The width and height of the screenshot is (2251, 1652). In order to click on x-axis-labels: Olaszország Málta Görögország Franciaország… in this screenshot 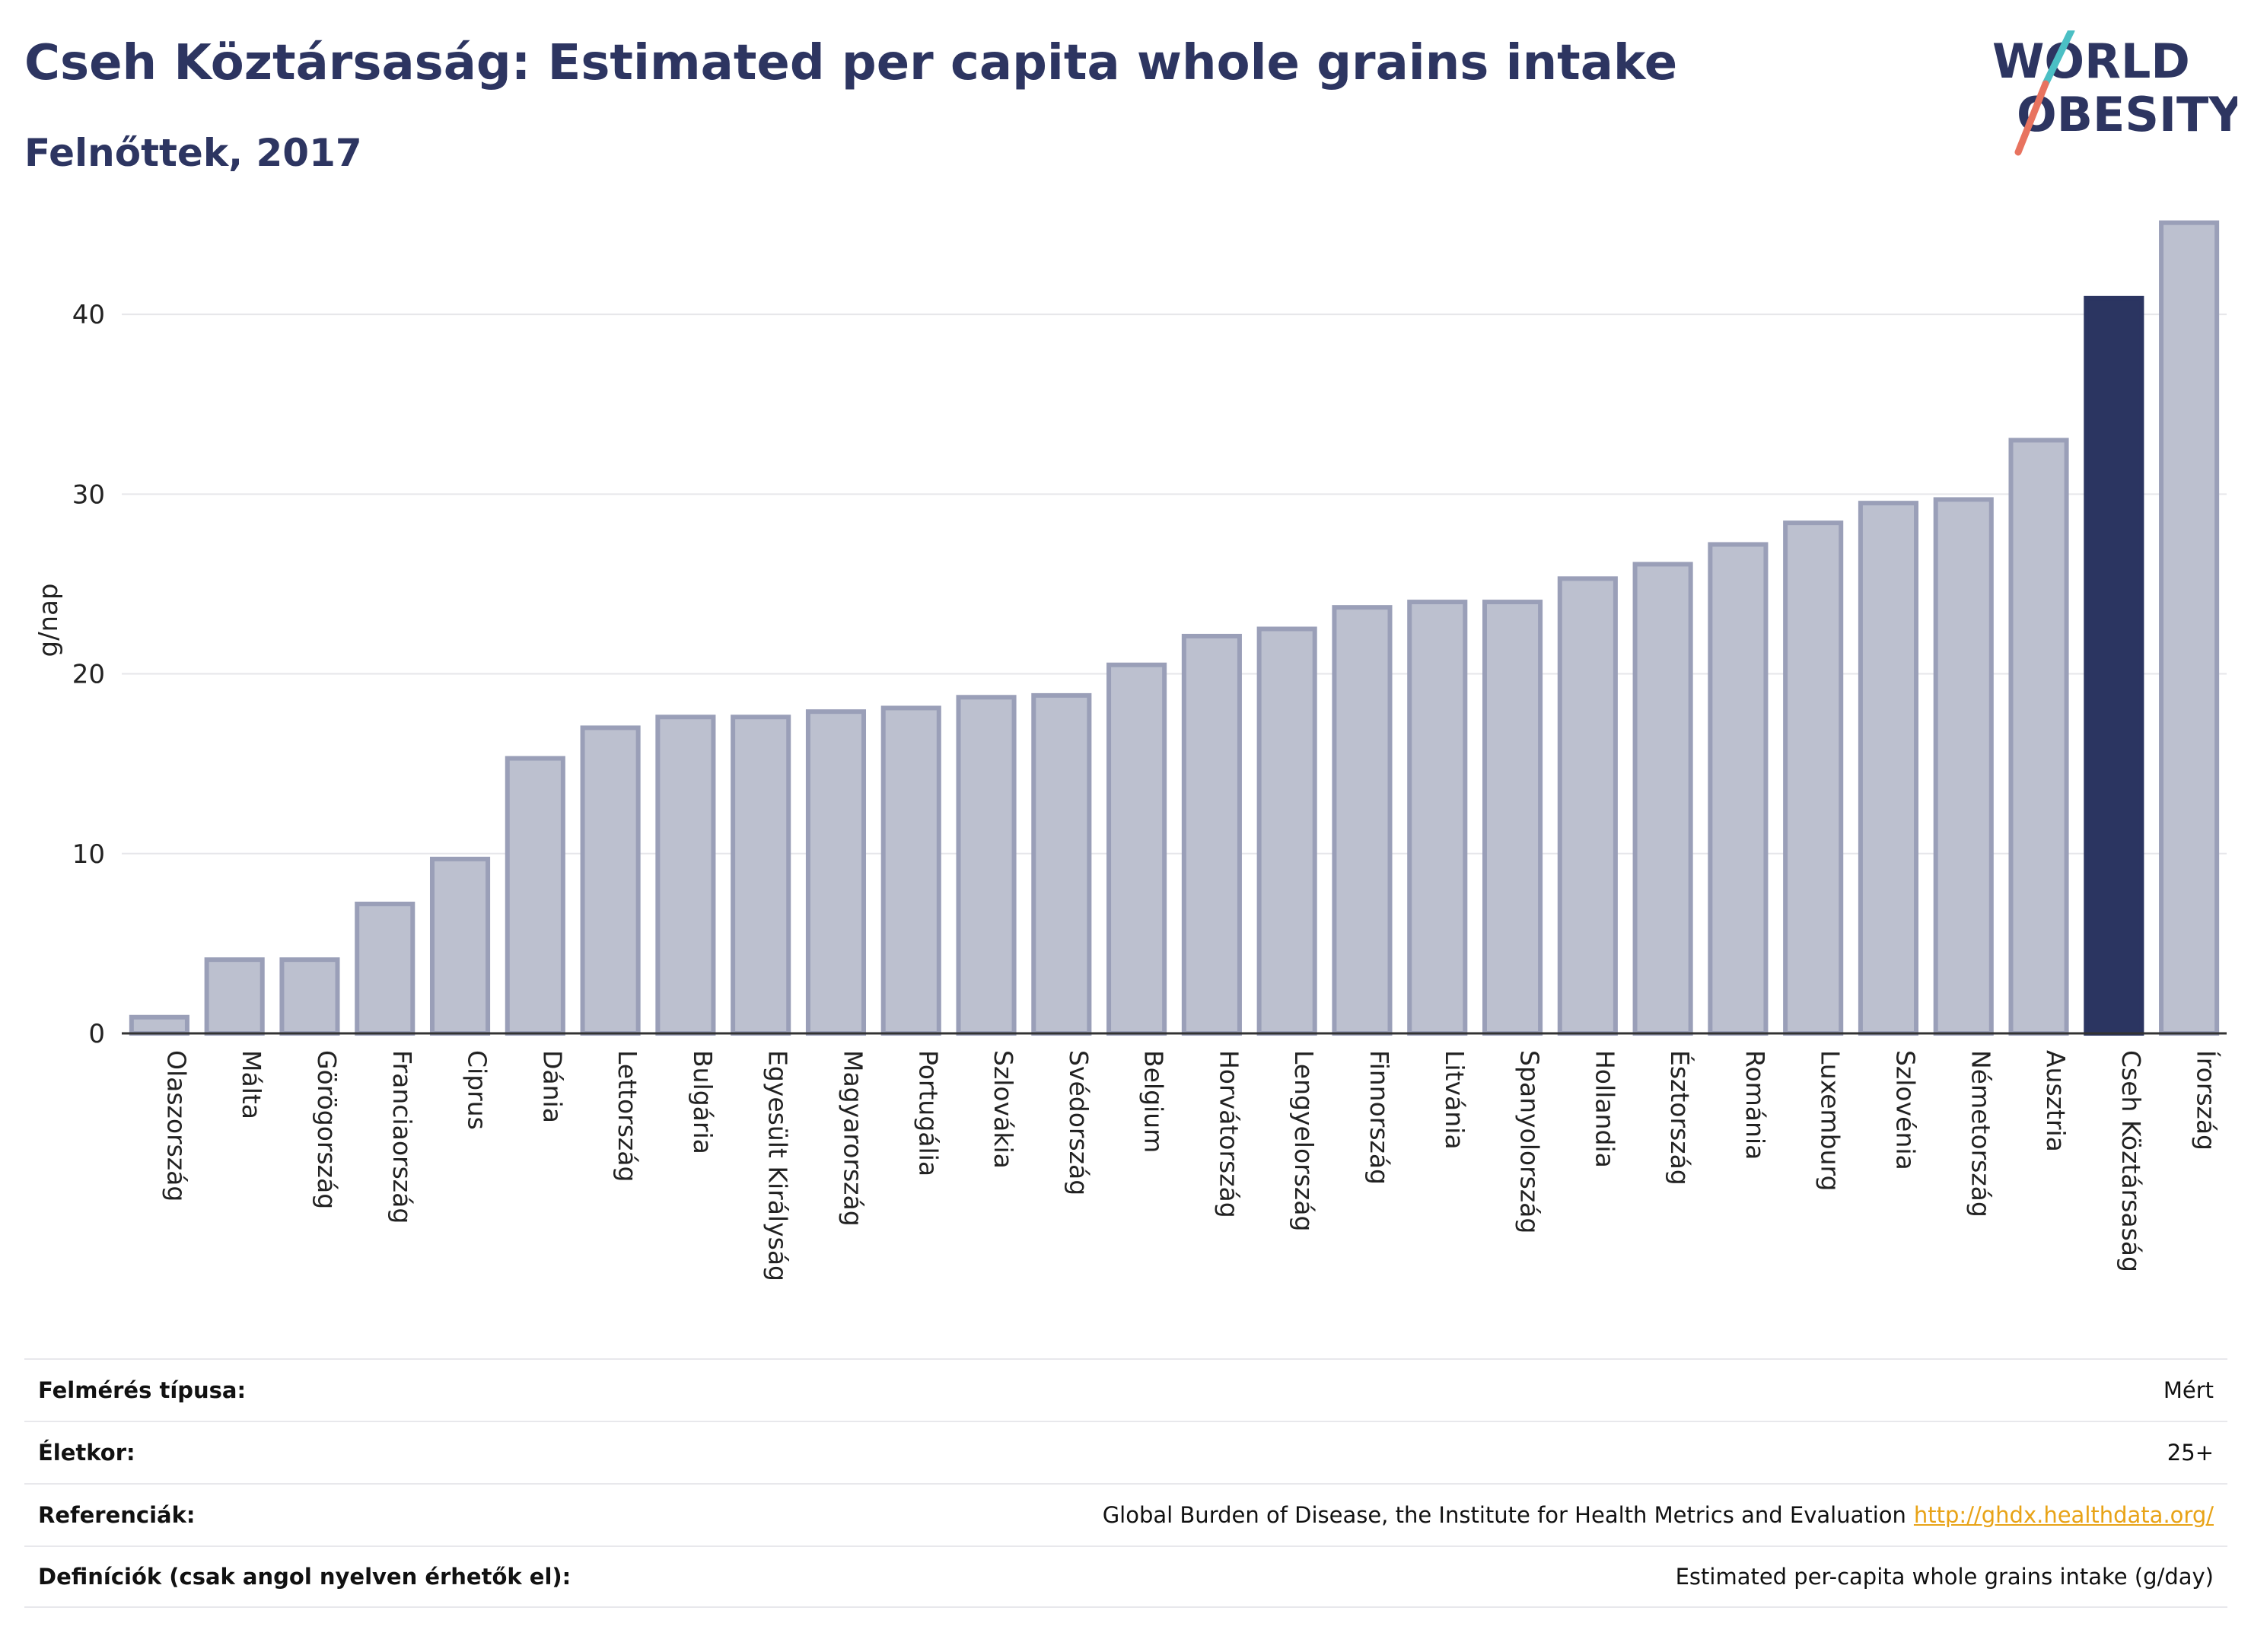, I will do `click(1191, 1165)`.